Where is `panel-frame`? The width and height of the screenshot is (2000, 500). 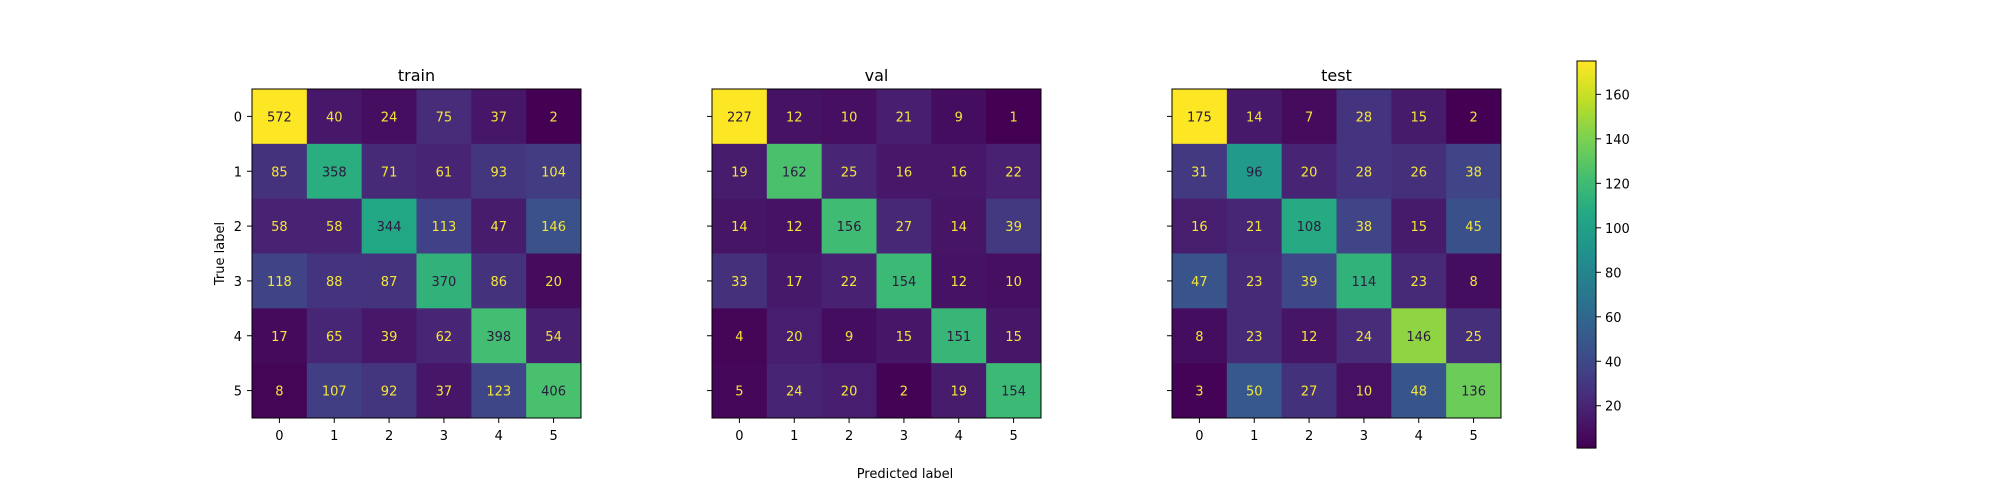 panel-frame is located at coordinates (416, 253).